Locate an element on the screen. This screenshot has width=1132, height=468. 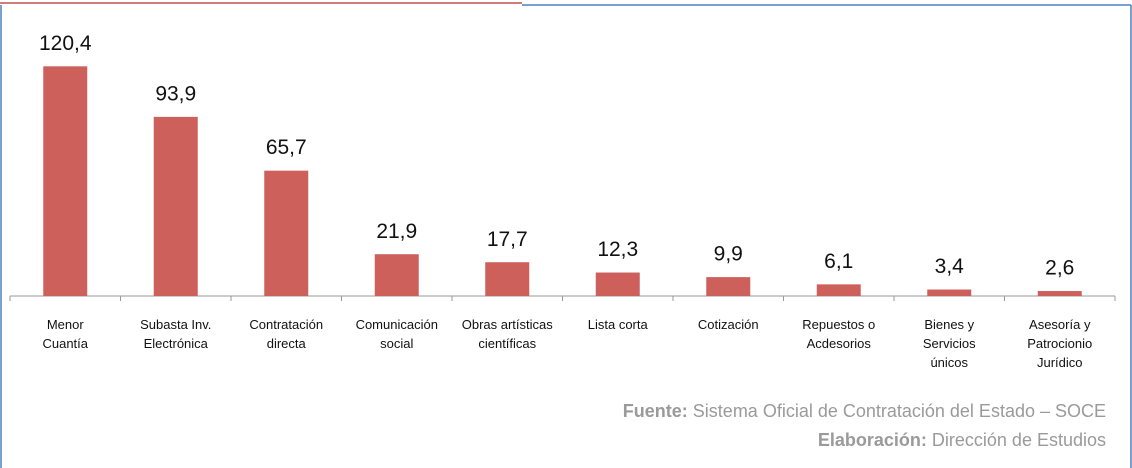
x-tick-label-line: Contratación is located at coordinates (286, 324).